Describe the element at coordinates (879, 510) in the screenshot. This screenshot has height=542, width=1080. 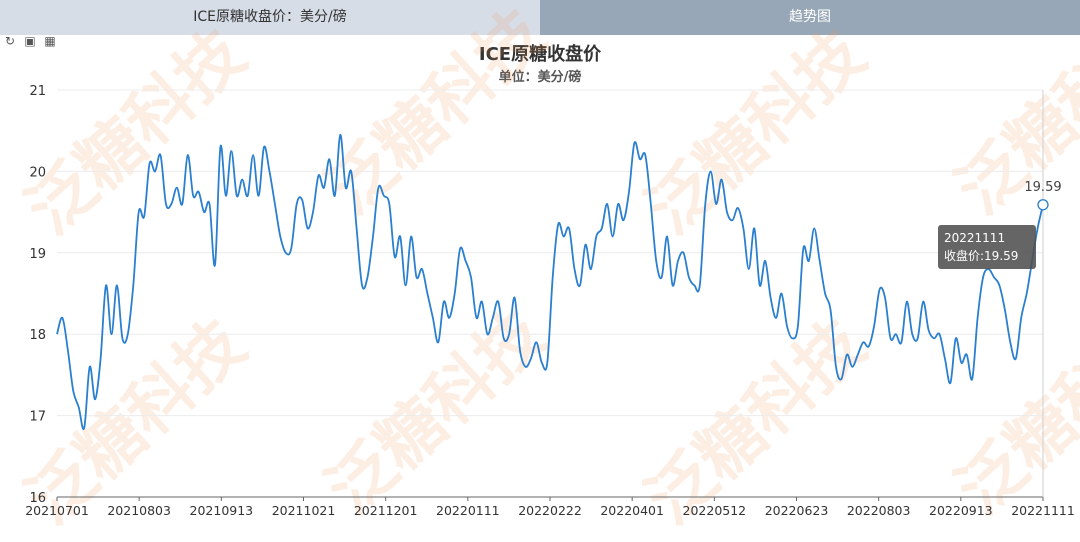
I see `x-tick-label: 20220803` at that location.